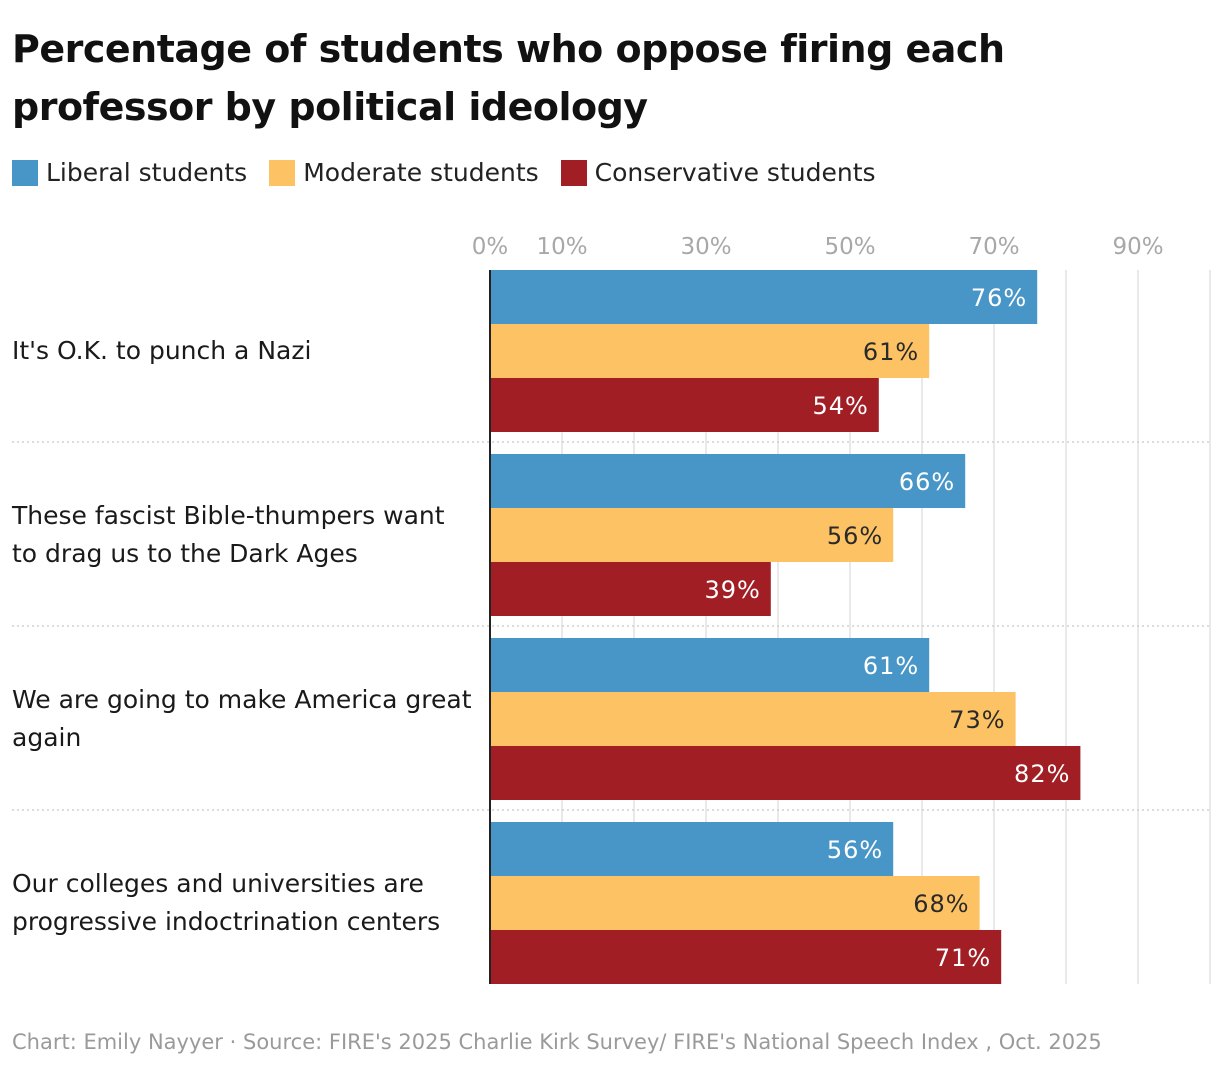  I want to click on legend-label: Moderate students, so click(421, 172).